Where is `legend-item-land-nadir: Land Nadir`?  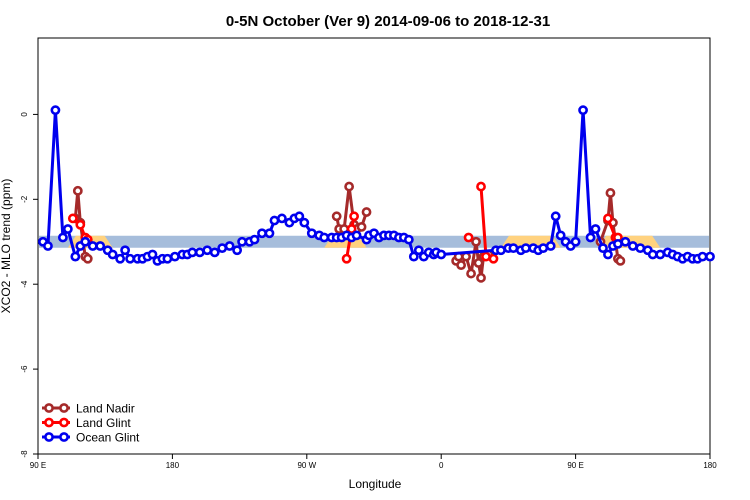
legend-item-land-nadir: Land Nadir is located at coordinates (88, 409).